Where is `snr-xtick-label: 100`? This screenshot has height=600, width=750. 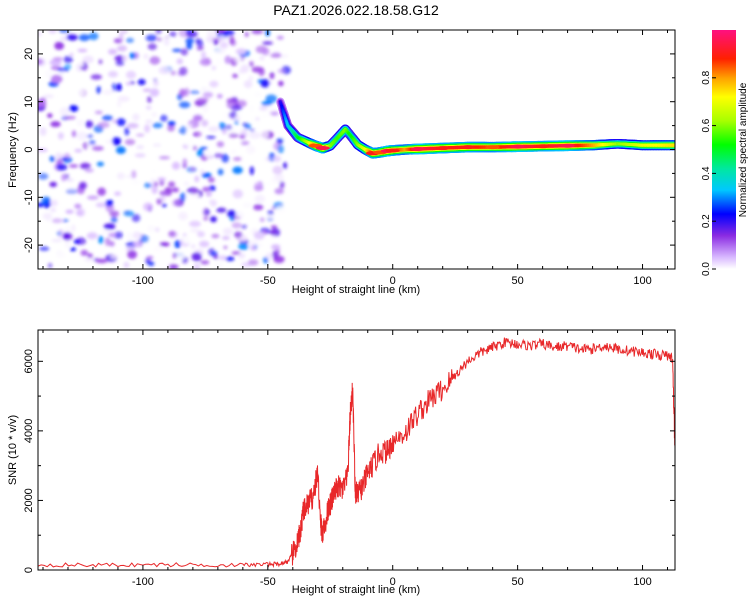 snr-xtick-label: 100 is located at coordinates (642, 582).